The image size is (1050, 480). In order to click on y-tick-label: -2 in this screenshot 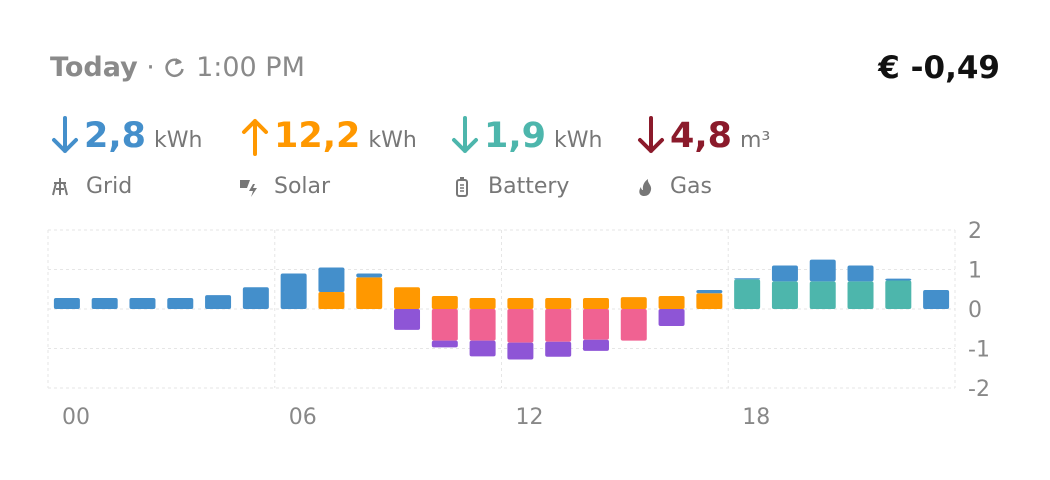, I will do `click(979, 389)`.